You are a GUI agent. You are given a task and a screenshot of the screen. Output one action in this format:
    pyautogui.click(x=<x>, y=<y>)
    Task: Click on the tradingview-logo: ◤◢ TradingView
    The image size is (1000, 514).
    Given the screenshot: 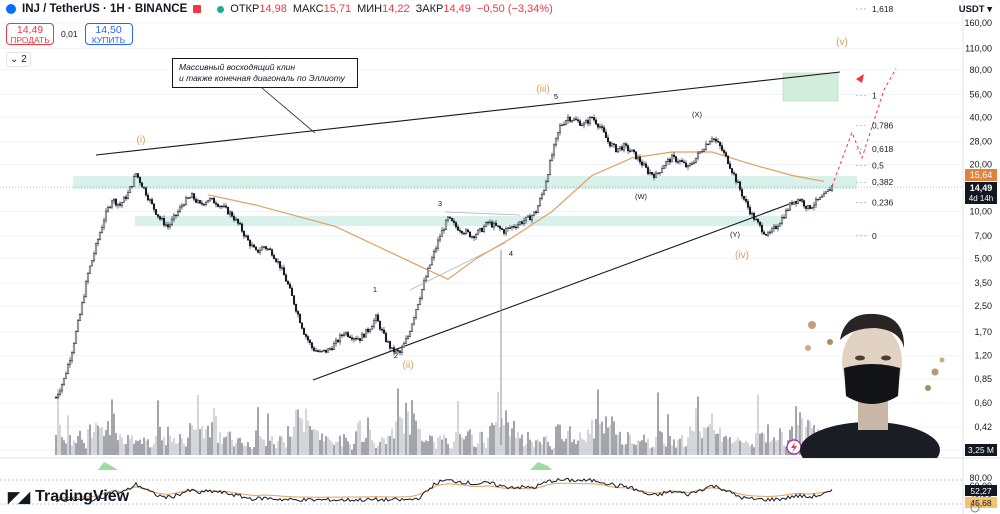 What is the action you would take?
    pyautogui.click(x=68, y=497)
    